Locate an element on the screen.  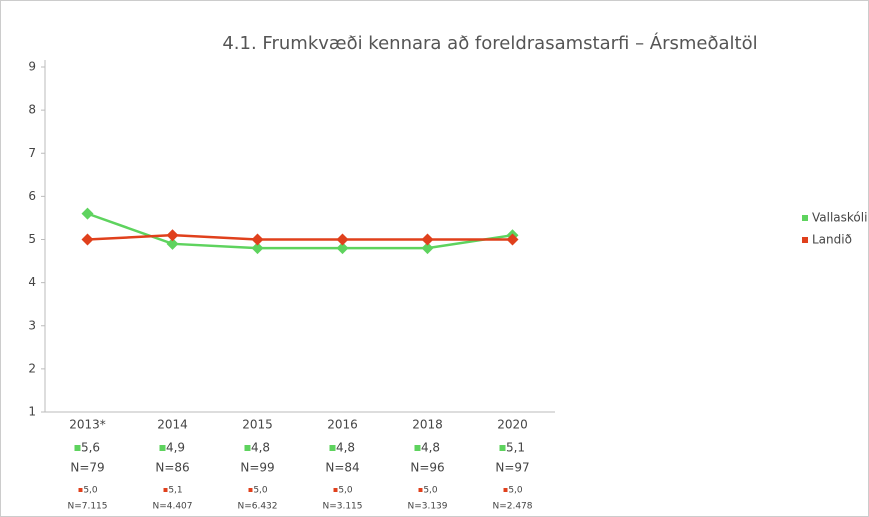
x-tick-label: 2013* is located at coordinates (87, 425).